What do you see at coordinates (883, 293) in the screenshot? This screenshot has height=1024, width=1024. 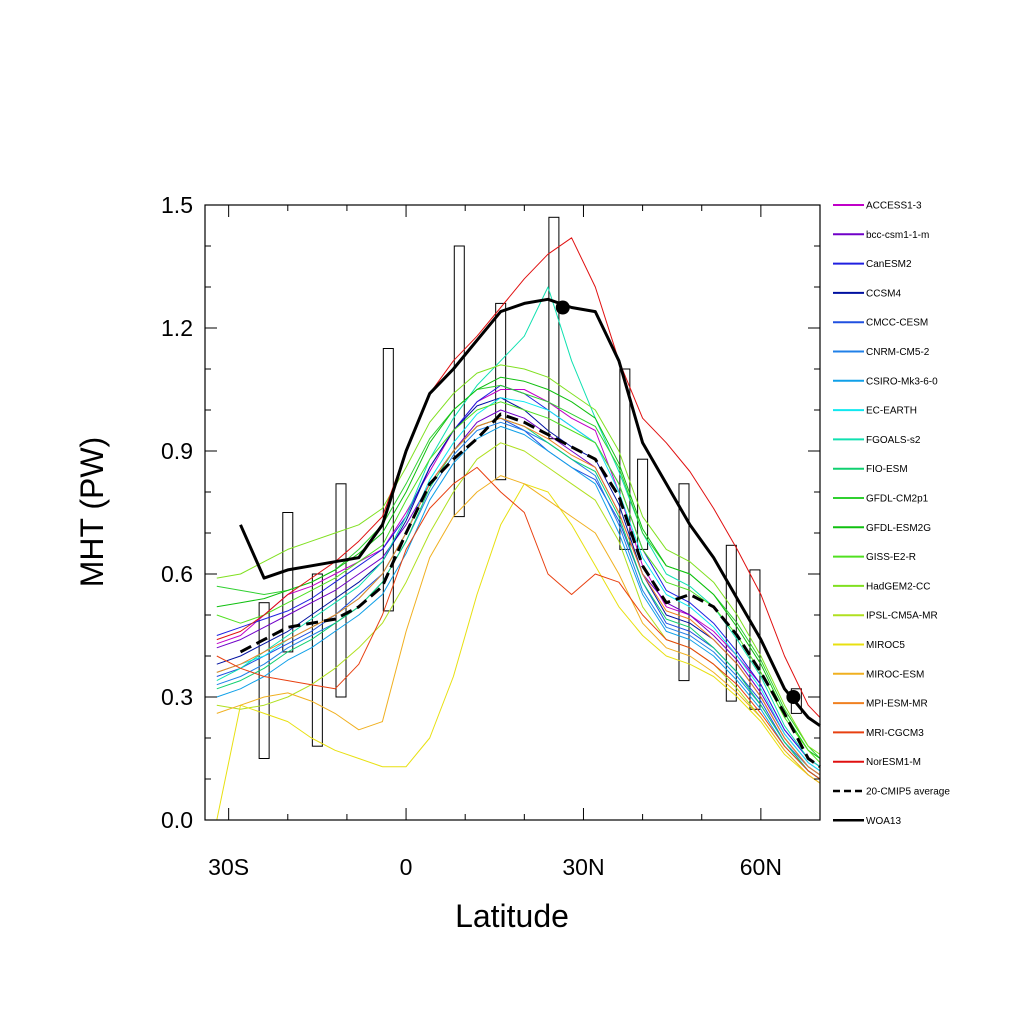 I see `legend-label: CCSM4` at bounding box center [883, 293].